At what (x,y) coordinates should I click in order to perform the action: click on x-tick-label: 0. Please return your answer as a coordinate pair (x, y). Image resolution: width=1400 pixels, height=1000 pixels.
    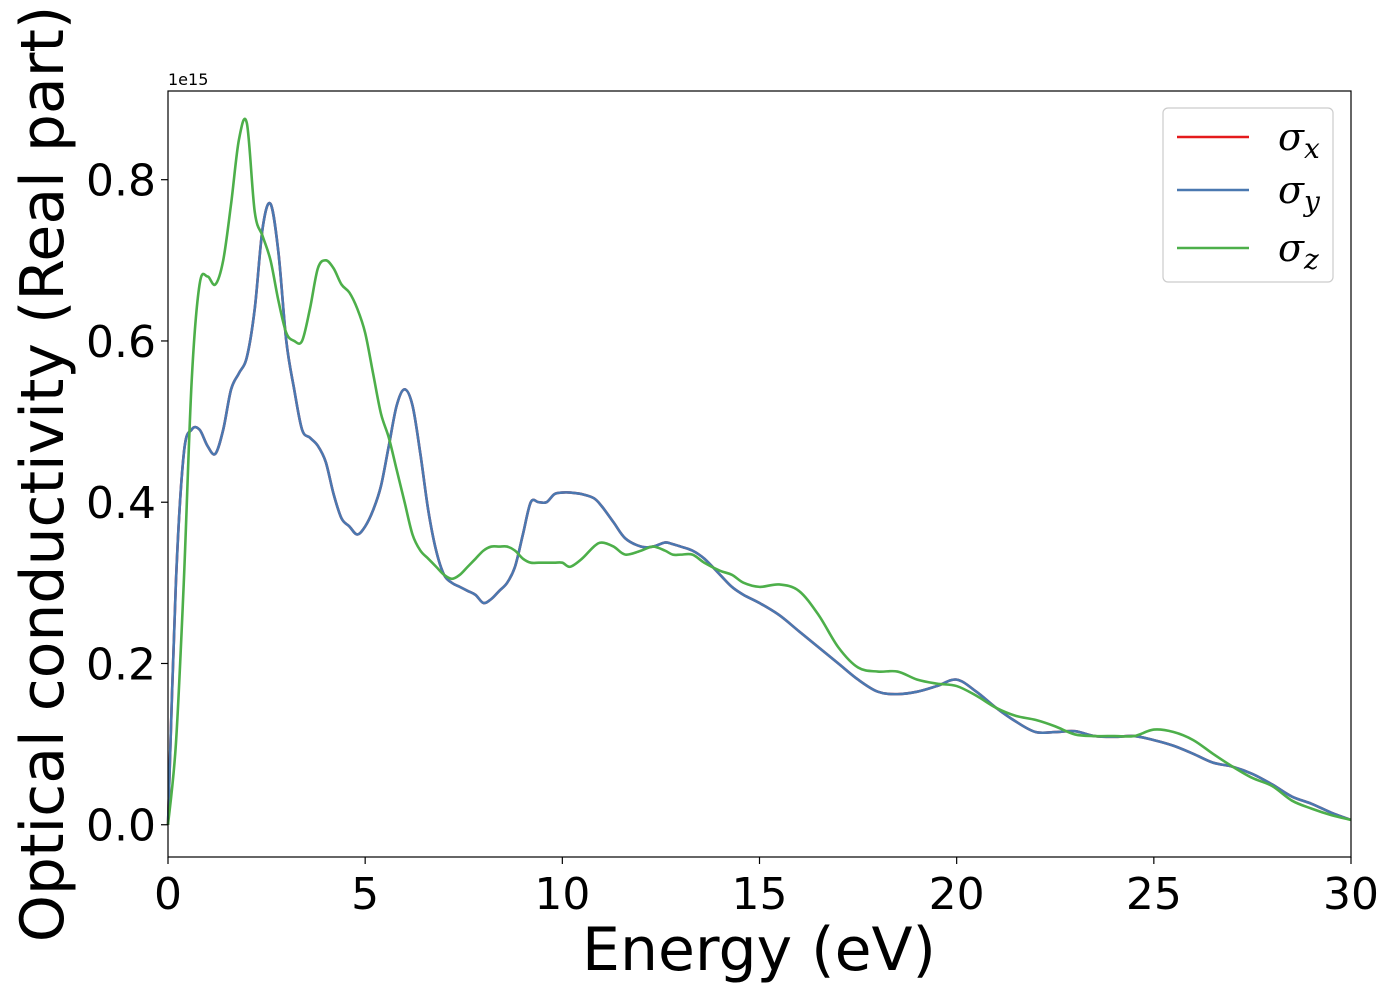
    Looking at the image, I should click on (168, 894).